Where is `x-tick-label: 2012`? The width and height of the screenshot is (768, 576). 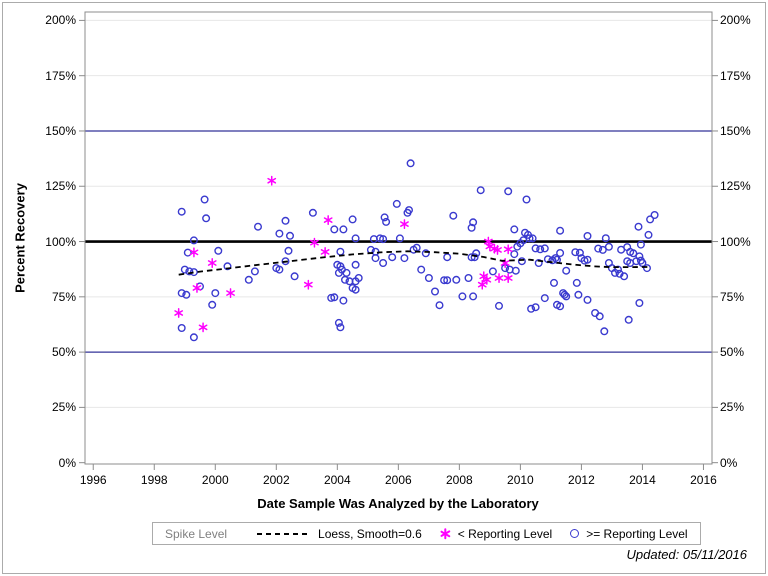
x-tick-label: 2012 is located at coordinates (581, 480).